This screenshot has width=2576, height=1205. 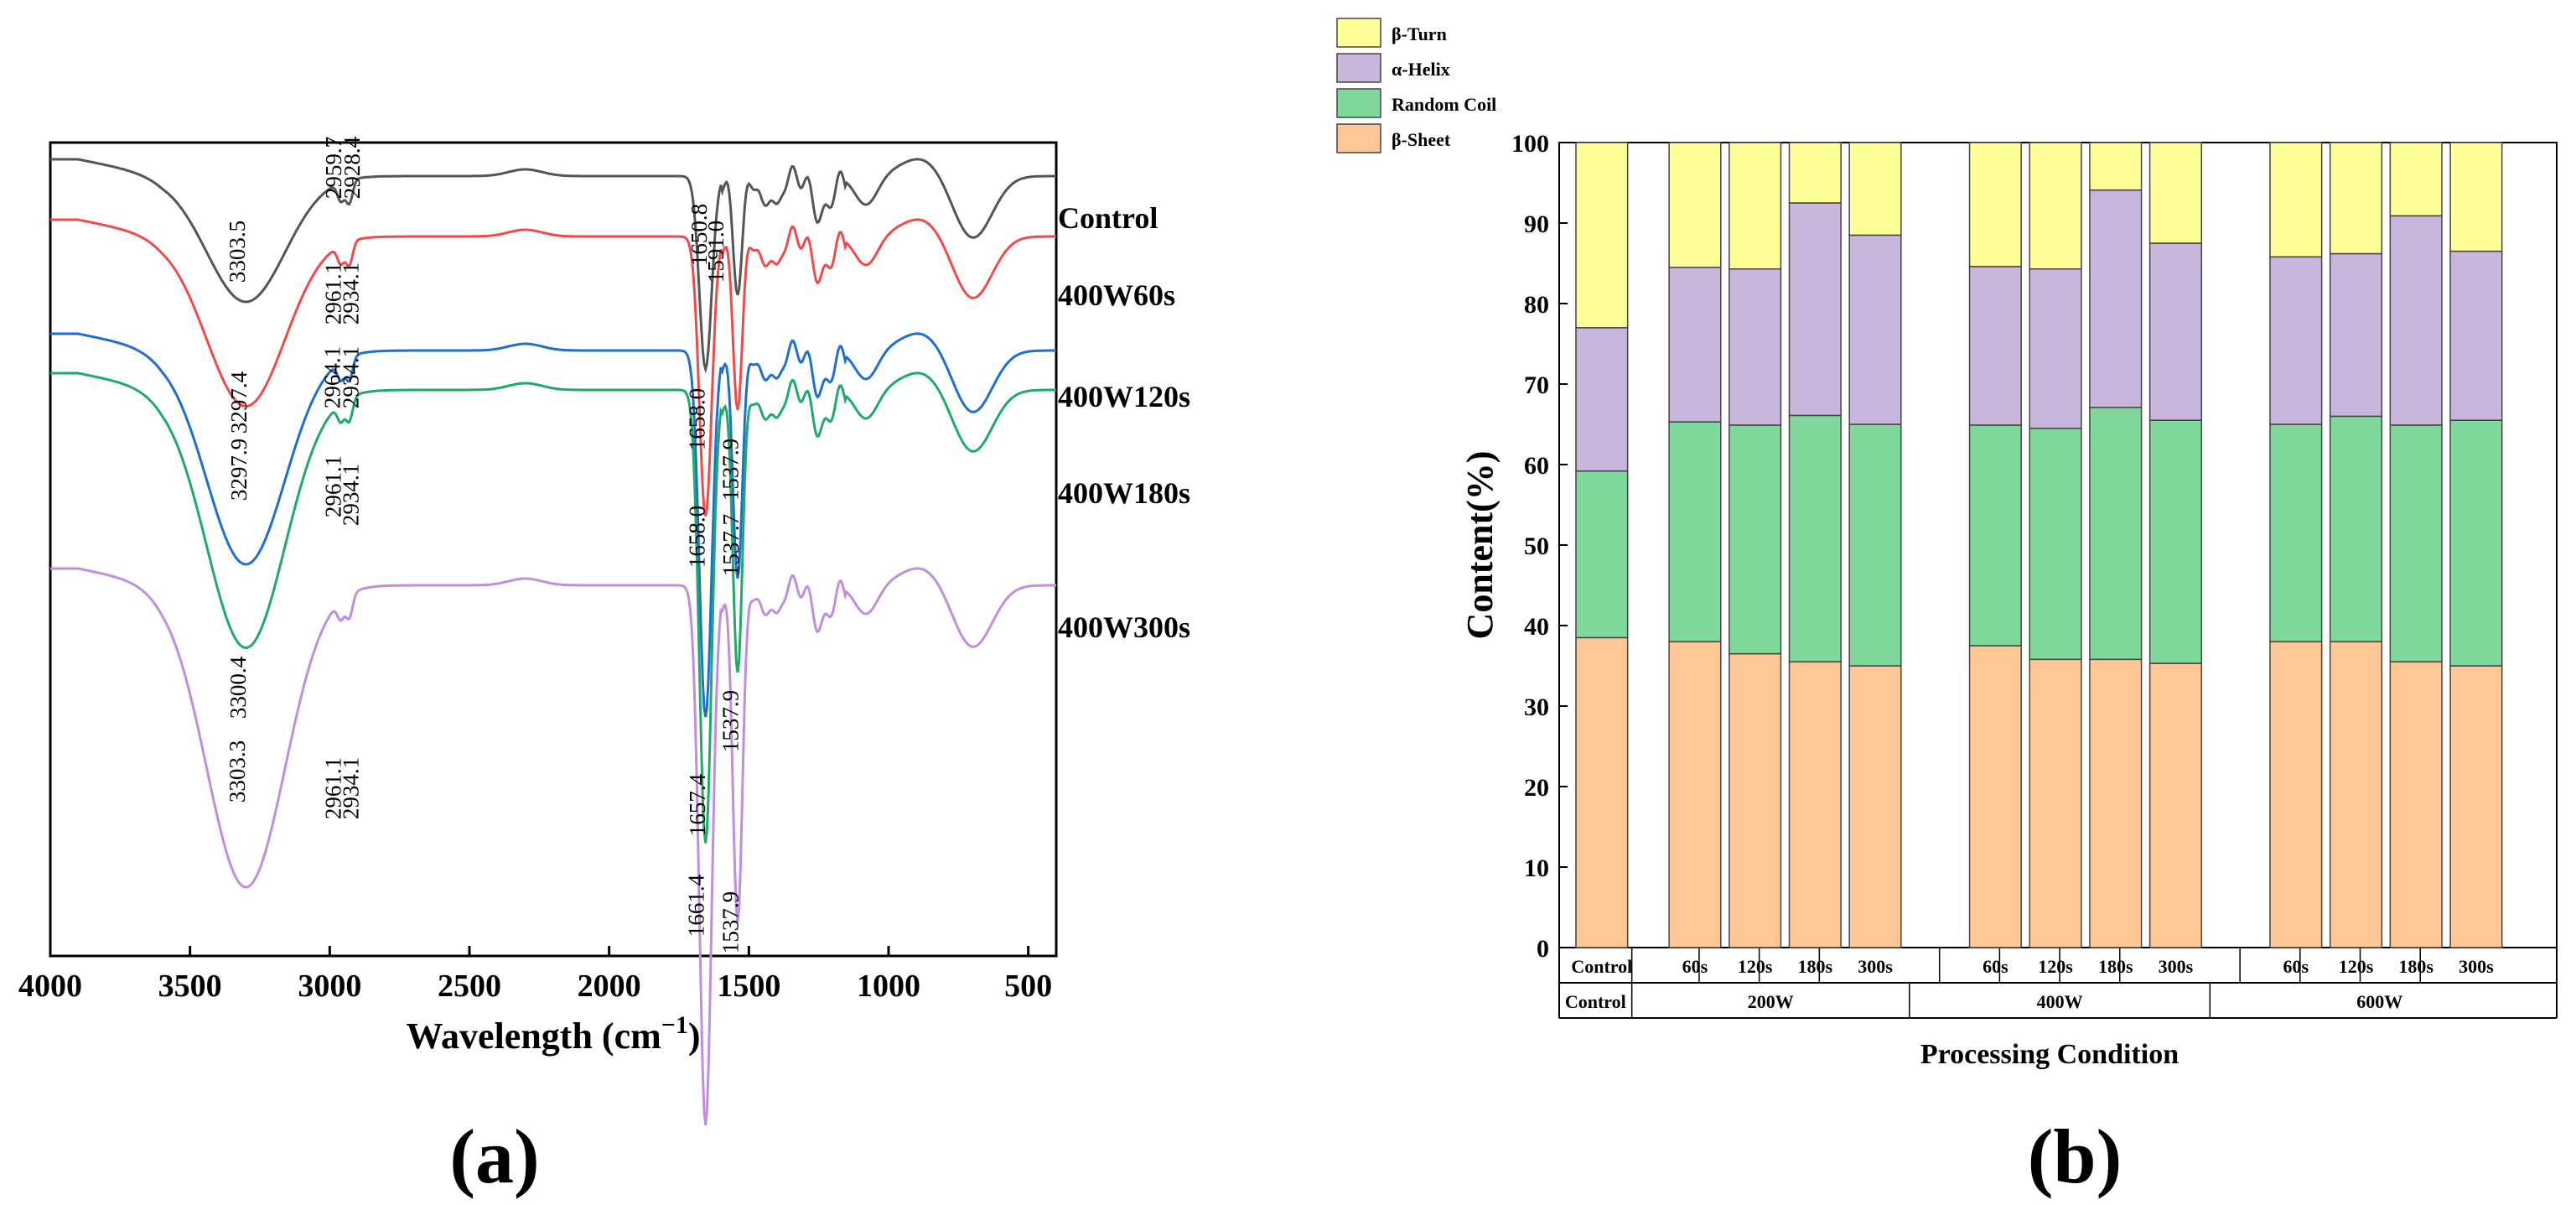 What do you see at coordinates (1419, 33) in the screenshot?
I see `legend-label: β-Turn` at bounding box center [1419, 33].